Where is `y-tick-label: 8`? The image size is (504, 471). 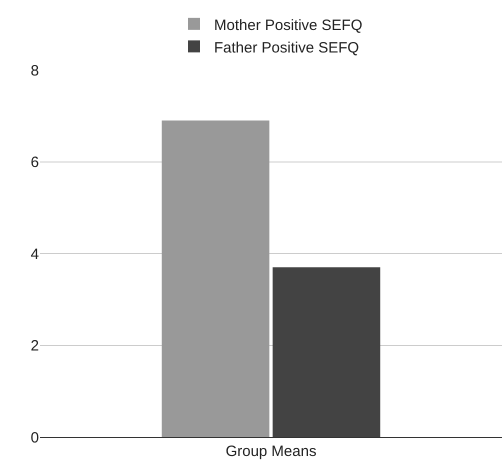 y-tick-label: 8 is located at coordinates (34, 71).